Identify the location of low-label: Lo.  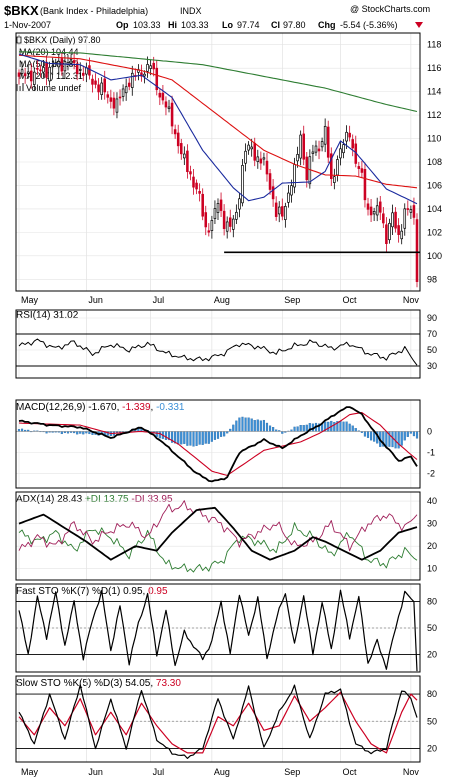
(227, 25).